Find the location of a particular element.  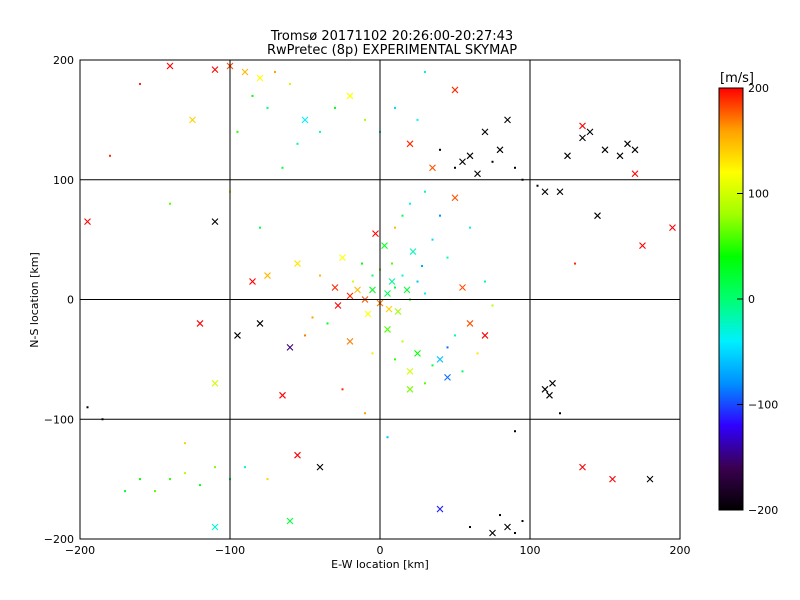

colorbar-tick-label-3: −100 is located at coordinates (763, 405).